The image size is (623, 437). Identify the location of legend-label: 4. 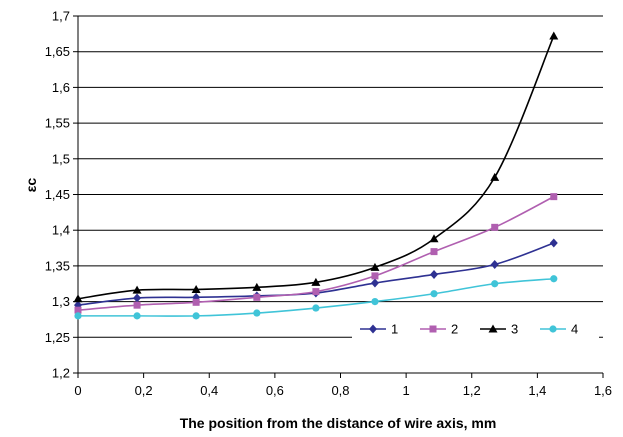
(574, 329).